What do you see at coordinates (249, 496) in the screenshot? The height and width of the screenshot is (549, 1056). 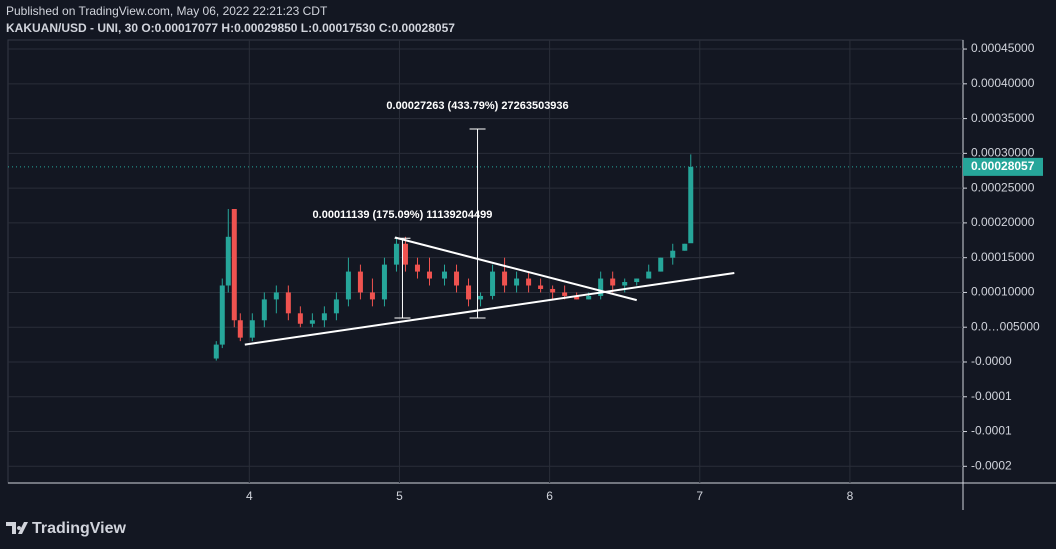 I see `x-tick-label: 4` at bounding box center [249, 496].